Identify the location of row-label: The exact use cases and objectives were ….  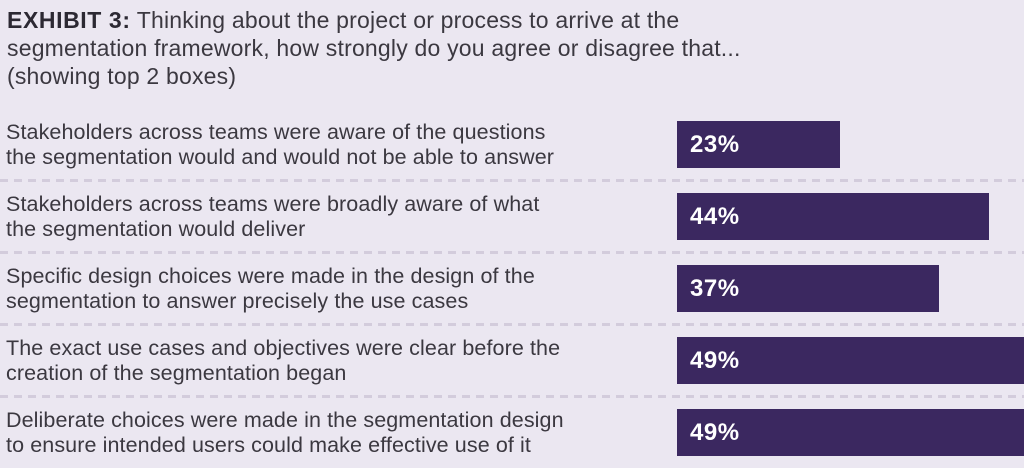
(338, 361).